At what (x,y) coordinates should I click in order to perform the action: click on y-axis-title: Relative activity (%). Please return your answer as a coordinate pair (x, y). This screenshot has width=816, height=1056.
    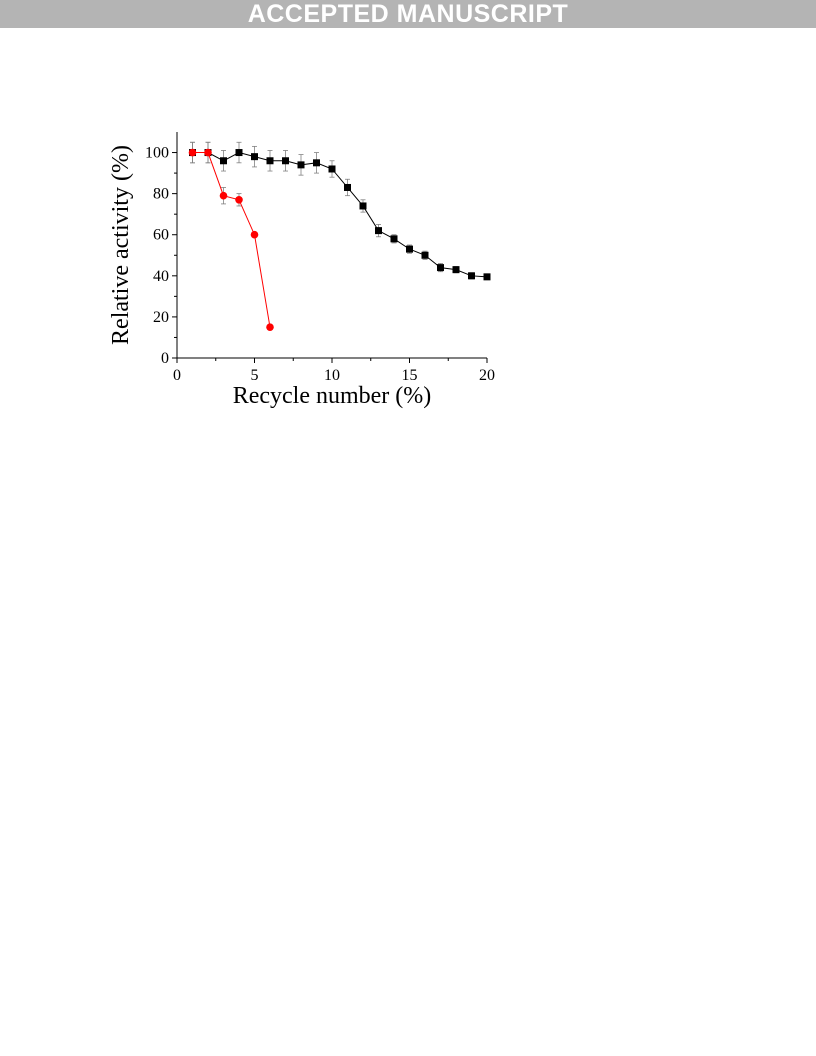
    Looking at the image, I should click on (121, 245).